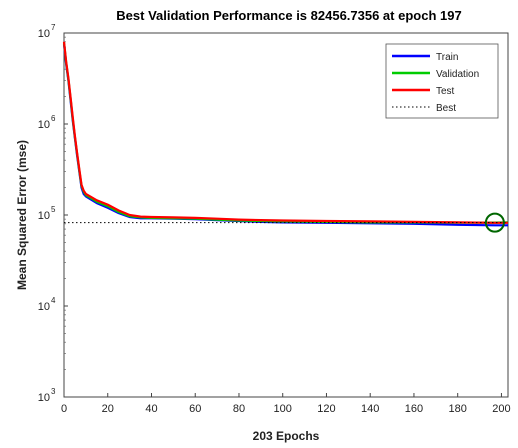 This screenshot has height=448, width=518. Describe the element at coordinates (442, 81) in the screenshot. I see `legend: Train Validation Test Best` at that location.